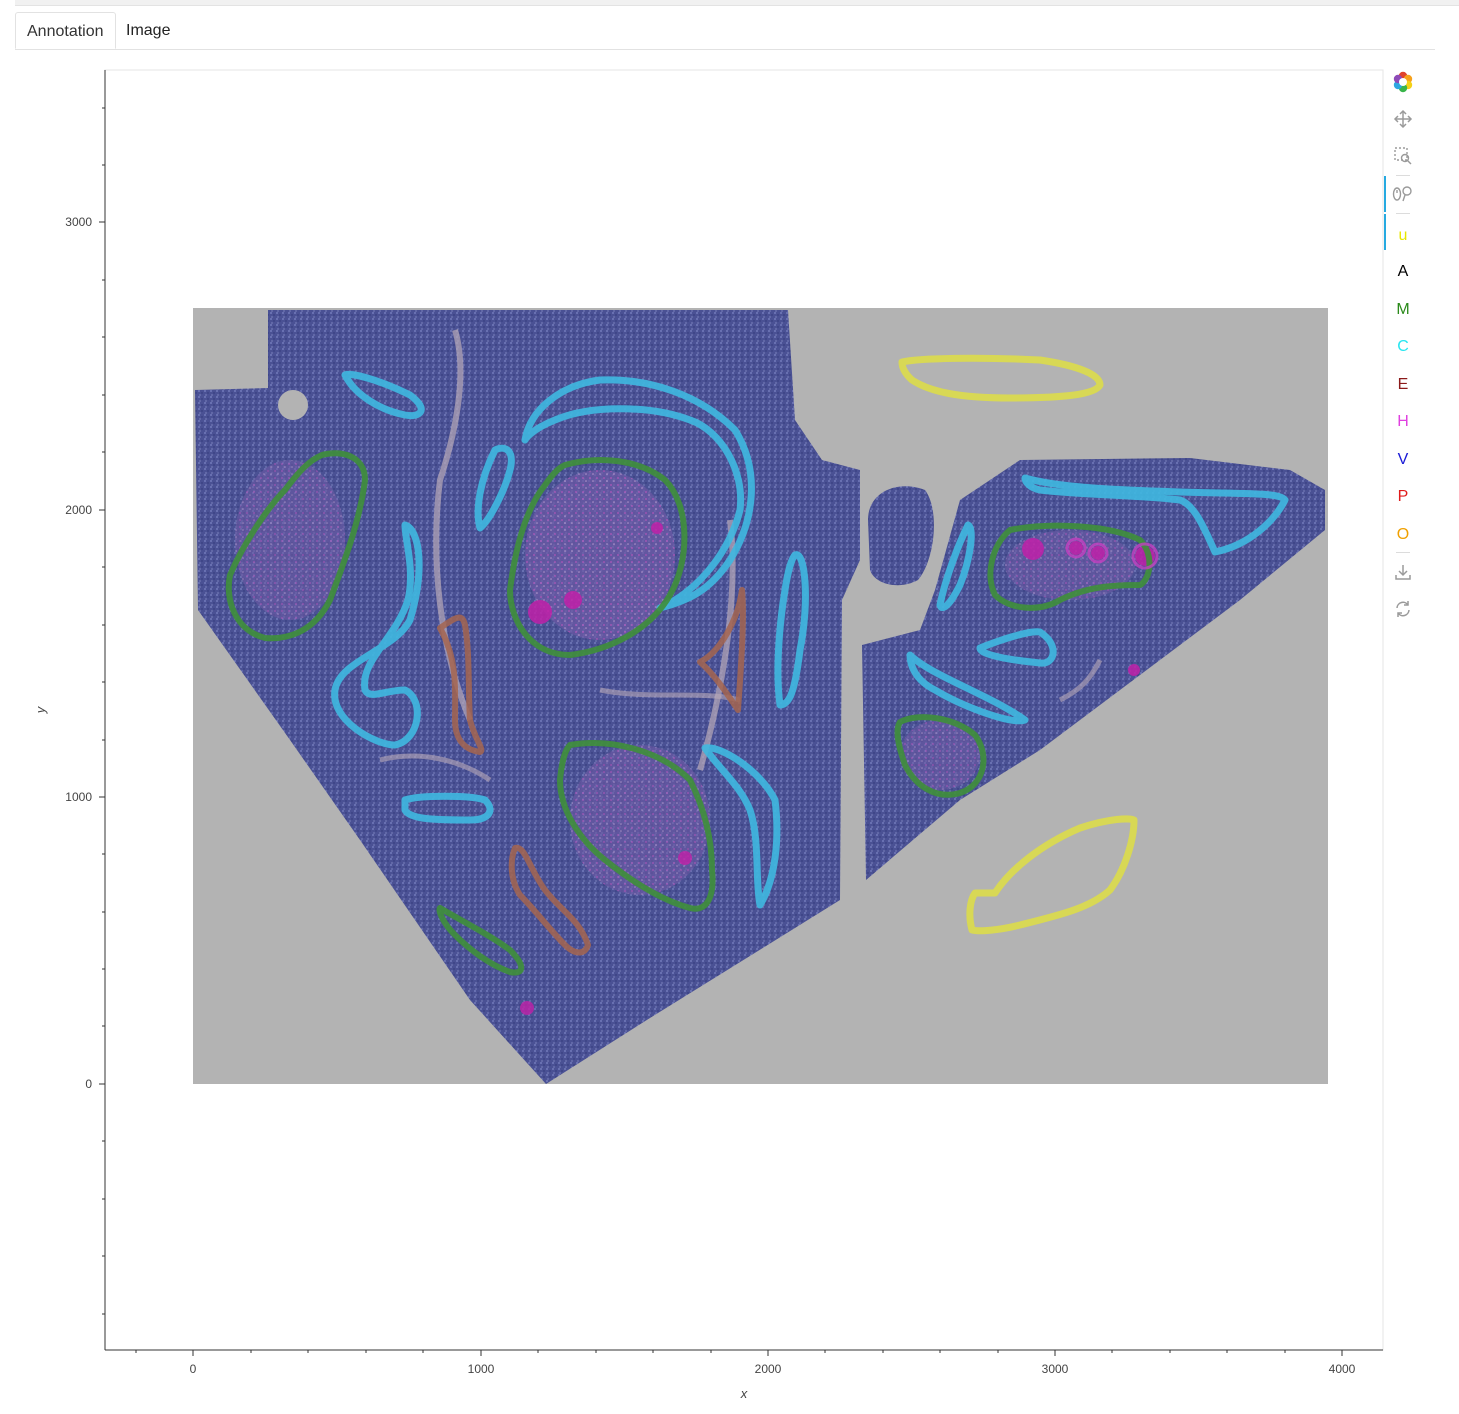 The width and height of the screenshot is (1459, 1414). What do you see at coordinates (1403, 235) in the screenshot?
I see `class-tool-u: u` at bounding box center [1403, 235].